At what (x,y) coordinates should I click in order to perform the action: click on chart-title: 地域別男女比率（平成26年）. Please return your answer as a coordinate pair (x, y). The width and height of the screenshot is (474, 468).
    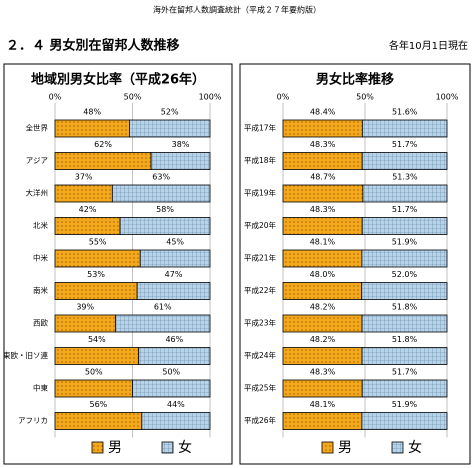
    Looking at the image, I should click on (118, 80).